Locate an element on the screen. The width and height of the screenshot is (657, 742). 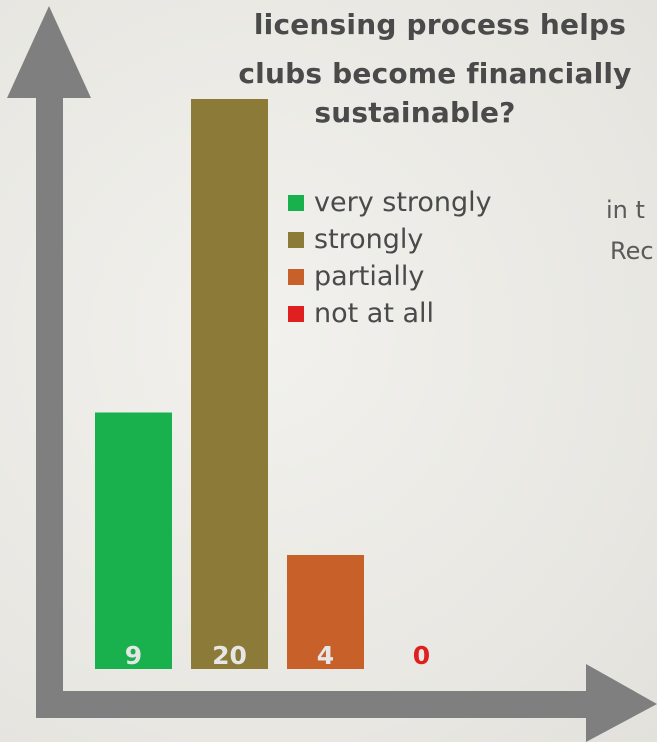
value-label-partially: 4 is located at coordinates (325, 655).